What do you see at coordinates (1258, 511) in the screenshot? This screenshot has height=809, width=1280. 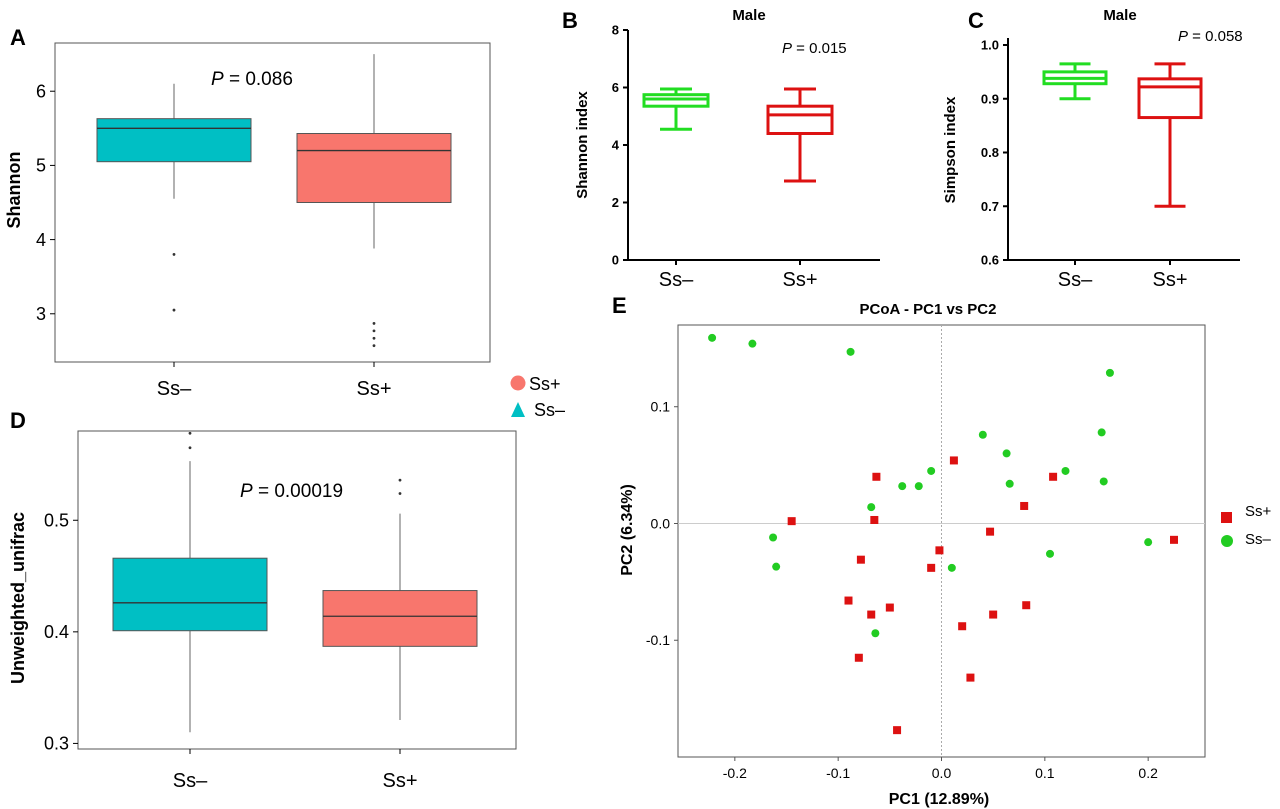 I see `legend-label-e-ss-plus: Ss+` at bounding box center [1258, 511].